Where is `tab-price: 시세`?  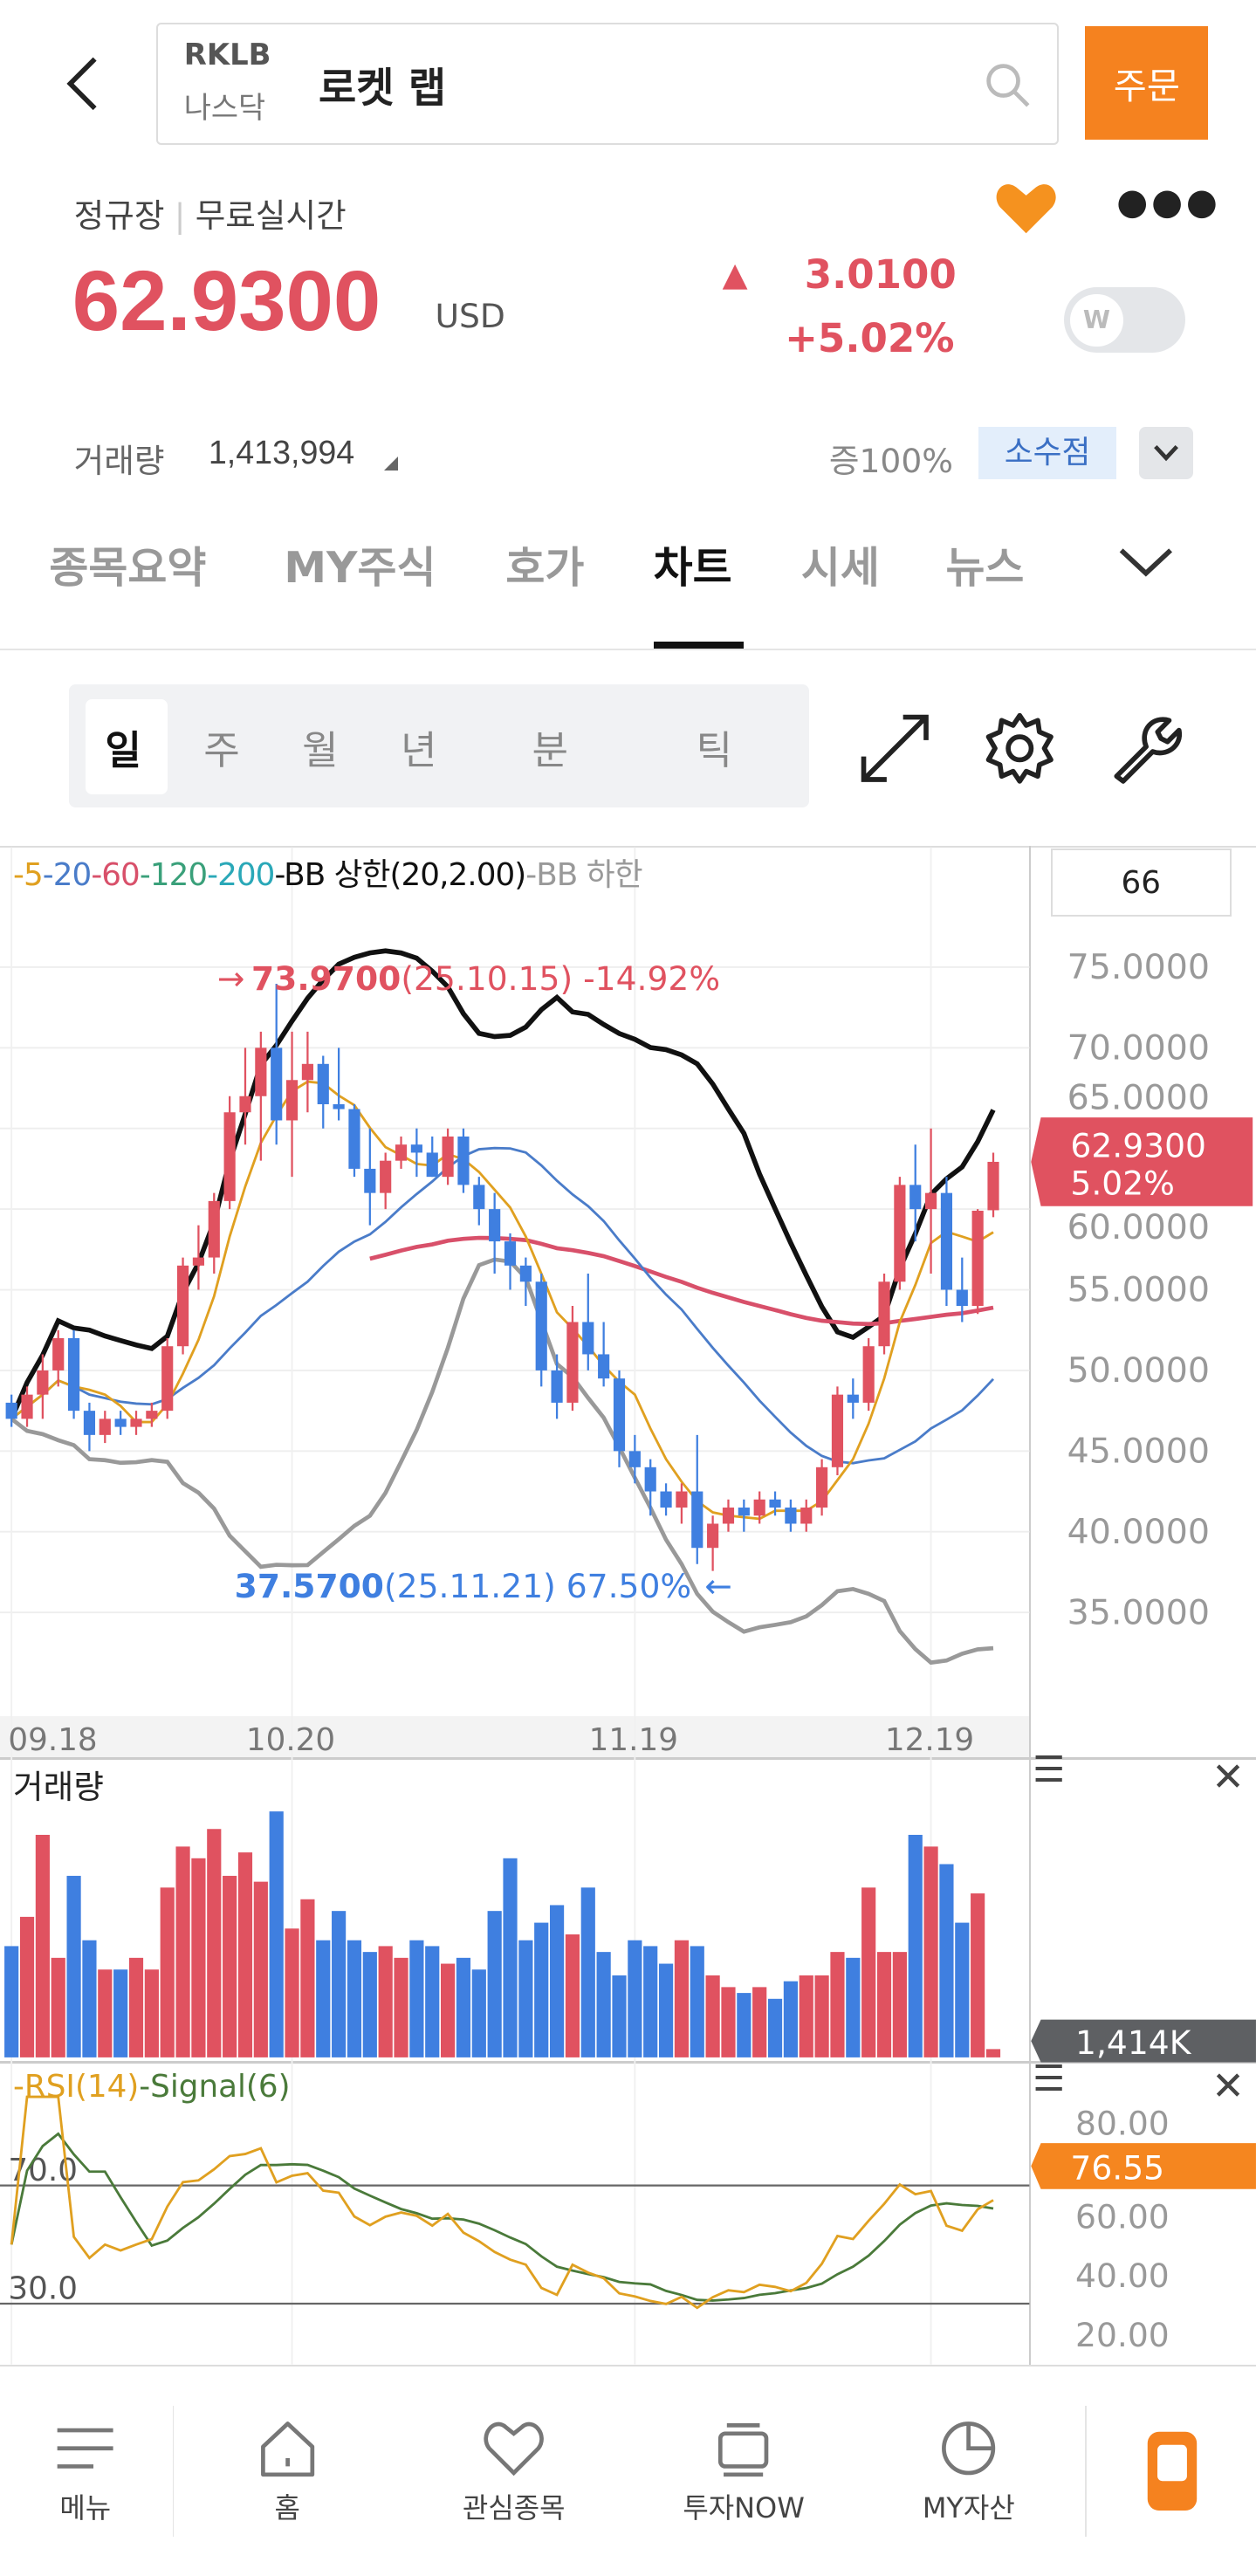 tab-price: 시세 is located at coordinates (840, 568).